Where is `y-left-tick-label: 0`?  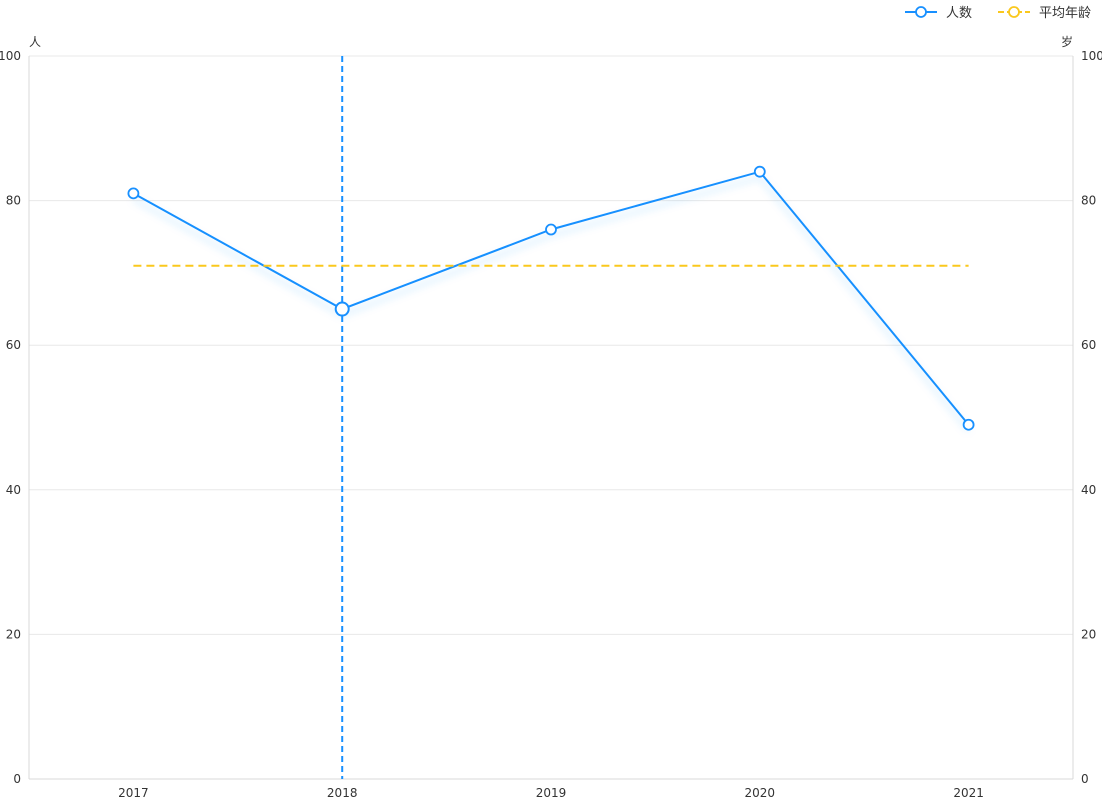
y-left-tick-label: 0 is located at coordinates (17, 779).